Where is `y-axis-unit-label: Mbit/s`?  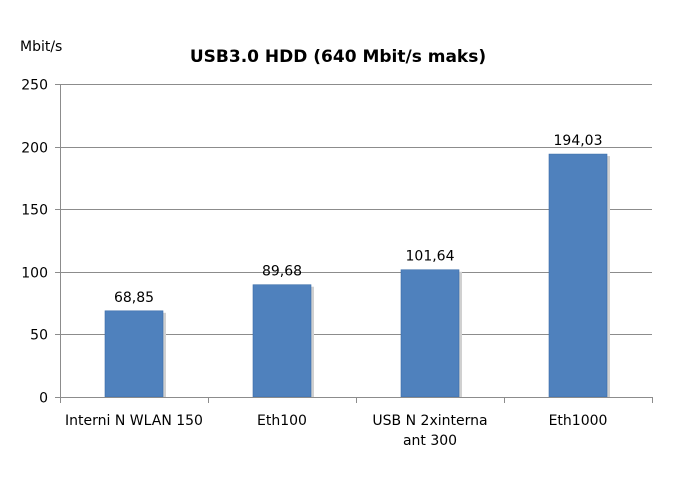
y-axis-unit-label: Mbit/s is located at coordinates (41, 47).